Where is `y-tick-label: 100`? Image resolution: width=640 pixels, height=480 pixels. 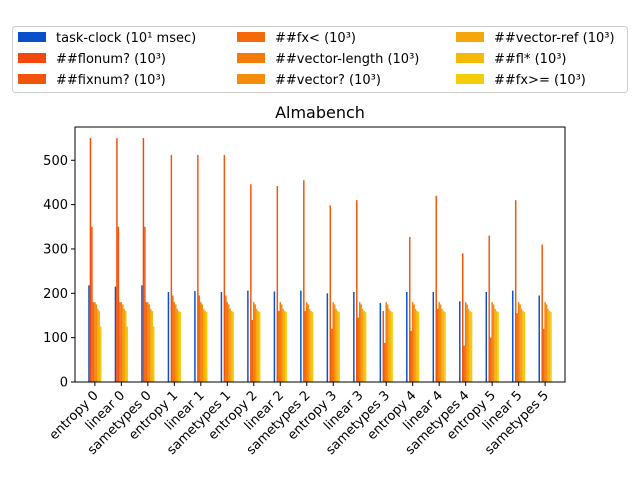
y-tick-label: 100 is located at coordinates (55, 338).